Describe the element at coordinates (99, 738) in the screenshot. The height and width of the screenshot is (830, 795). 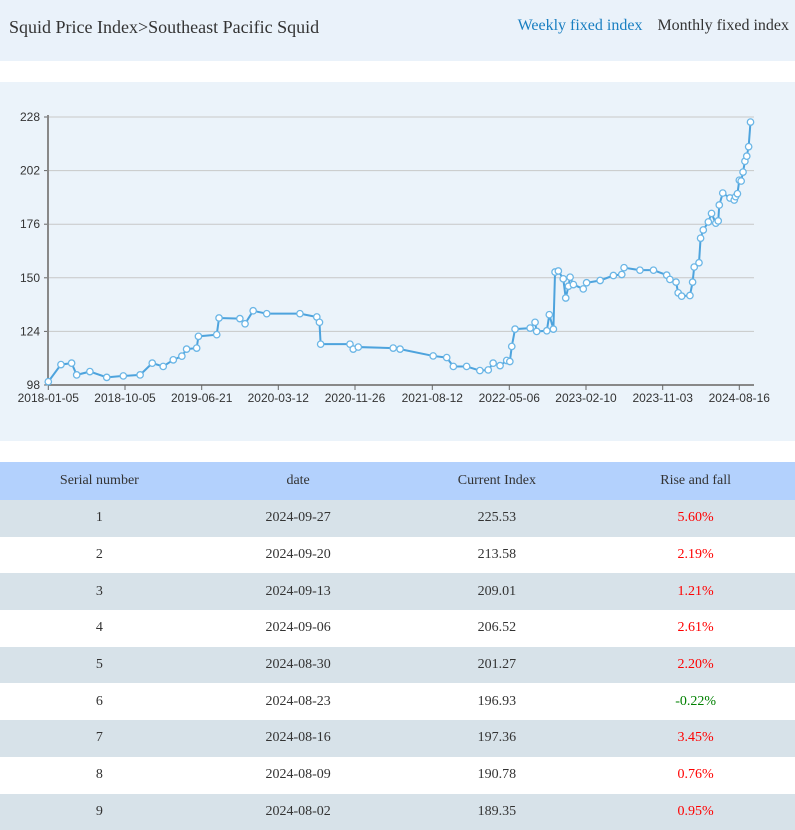
I see `cell-serial: 7` at that location.